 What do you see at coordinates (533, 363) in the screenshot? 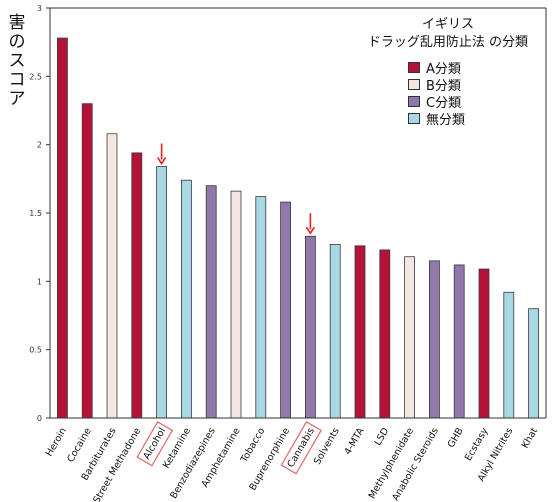
I see `bar-khat` at bounding box center [533, 363].